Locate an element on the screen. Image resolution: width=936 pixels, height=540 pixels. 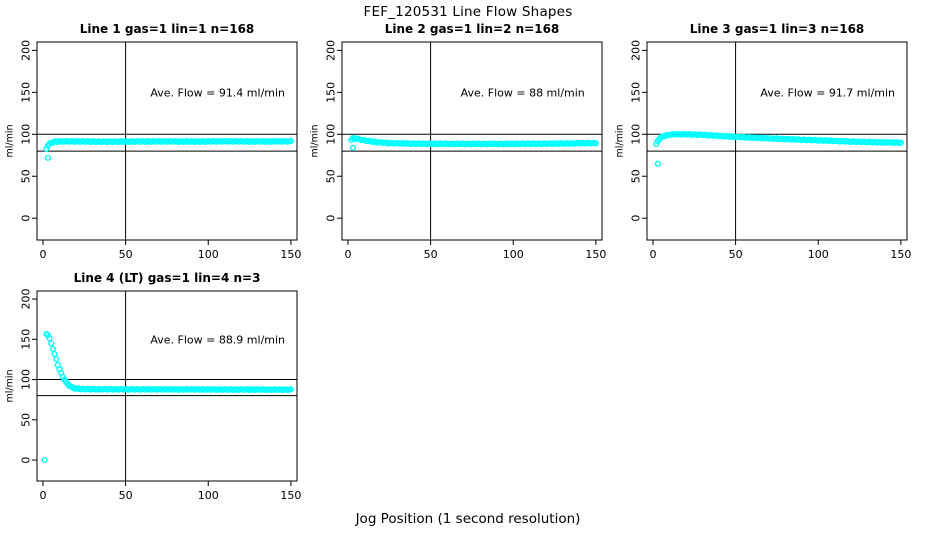
ave-flow-annotation: Ave. Flow = 88 ml/min is located at coordinates (523, 92).